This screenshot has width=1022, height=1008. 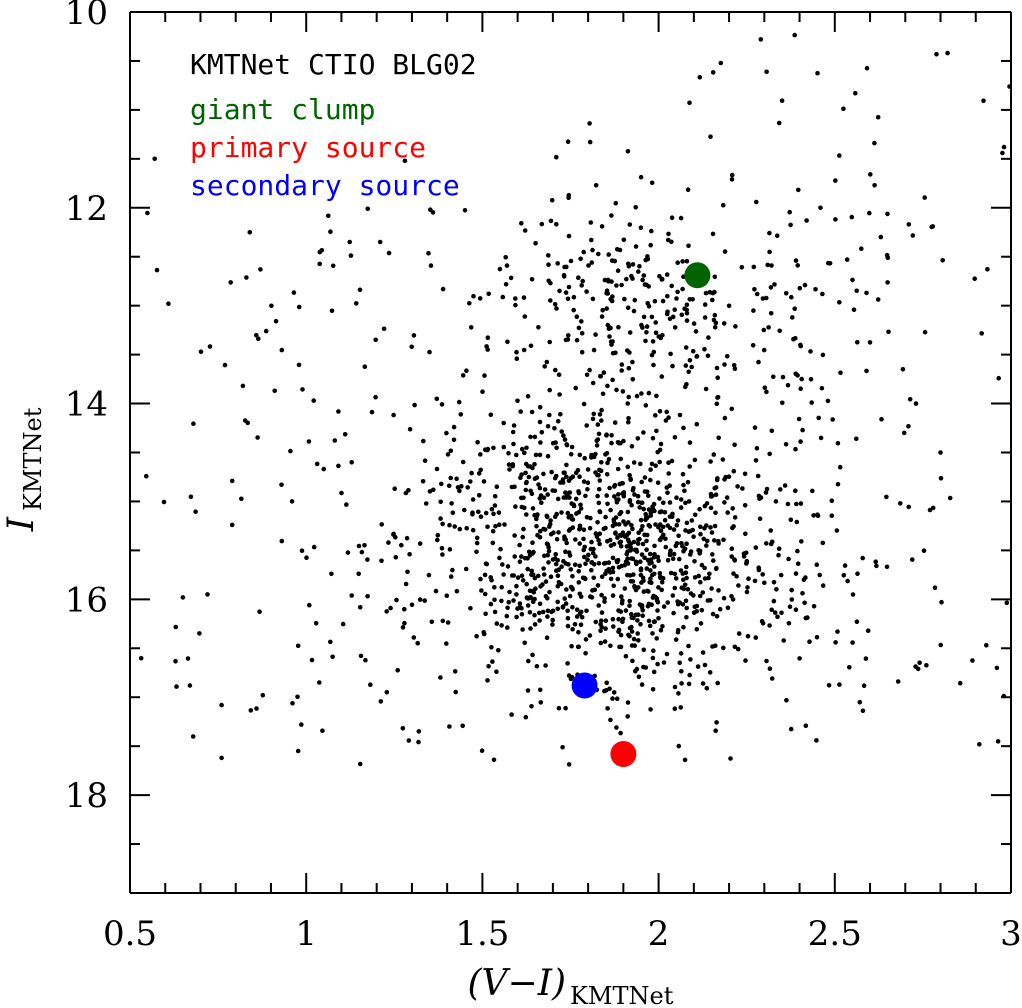 What do you see at coordinates (86, 209) in the screenshot?
I see `y-tick-label: 12` at bounding box center [86, 209].